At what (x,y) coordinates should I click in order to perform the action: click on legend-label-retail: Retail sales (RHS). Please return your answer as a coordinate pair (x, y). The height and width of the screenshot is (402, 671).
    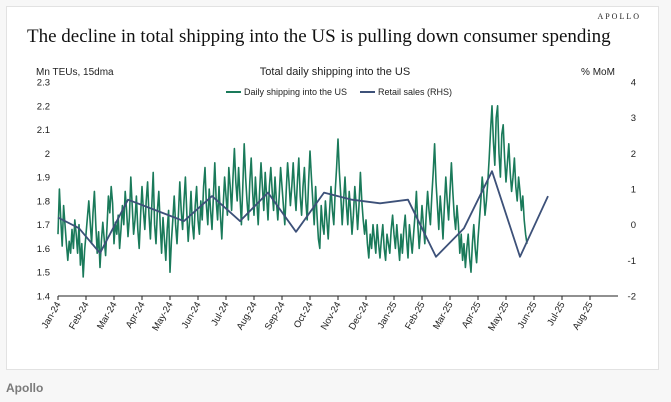
    Looking at the image, I should click on (415, 92).